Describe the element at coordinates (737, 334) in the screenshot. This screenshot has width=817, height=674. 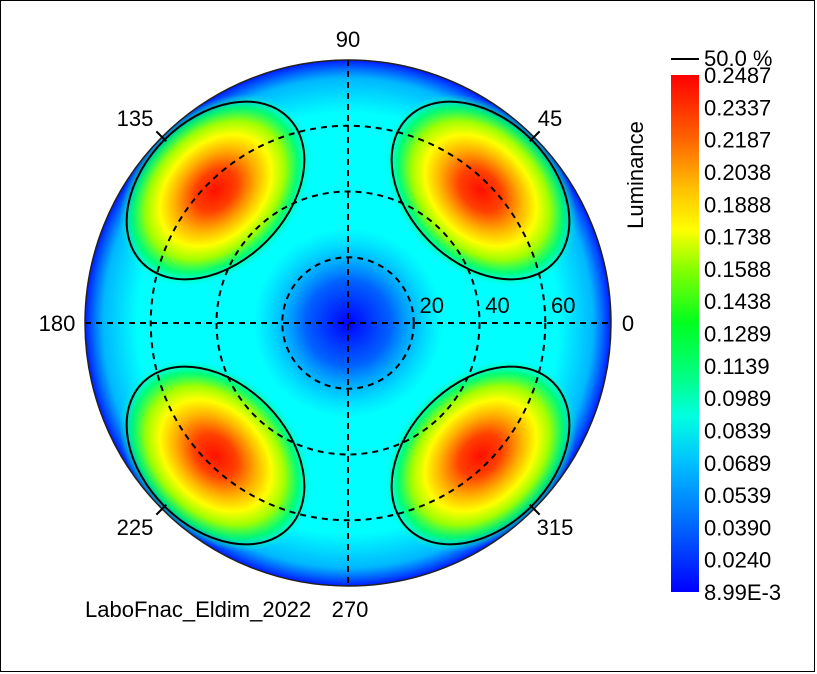
I see `colorbar-tick: 0.1289` at that location.